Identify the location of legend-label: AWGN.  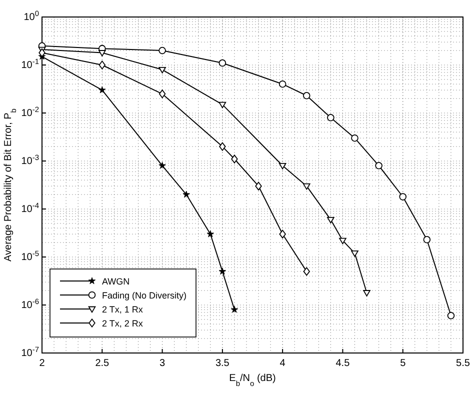
(116, 281).